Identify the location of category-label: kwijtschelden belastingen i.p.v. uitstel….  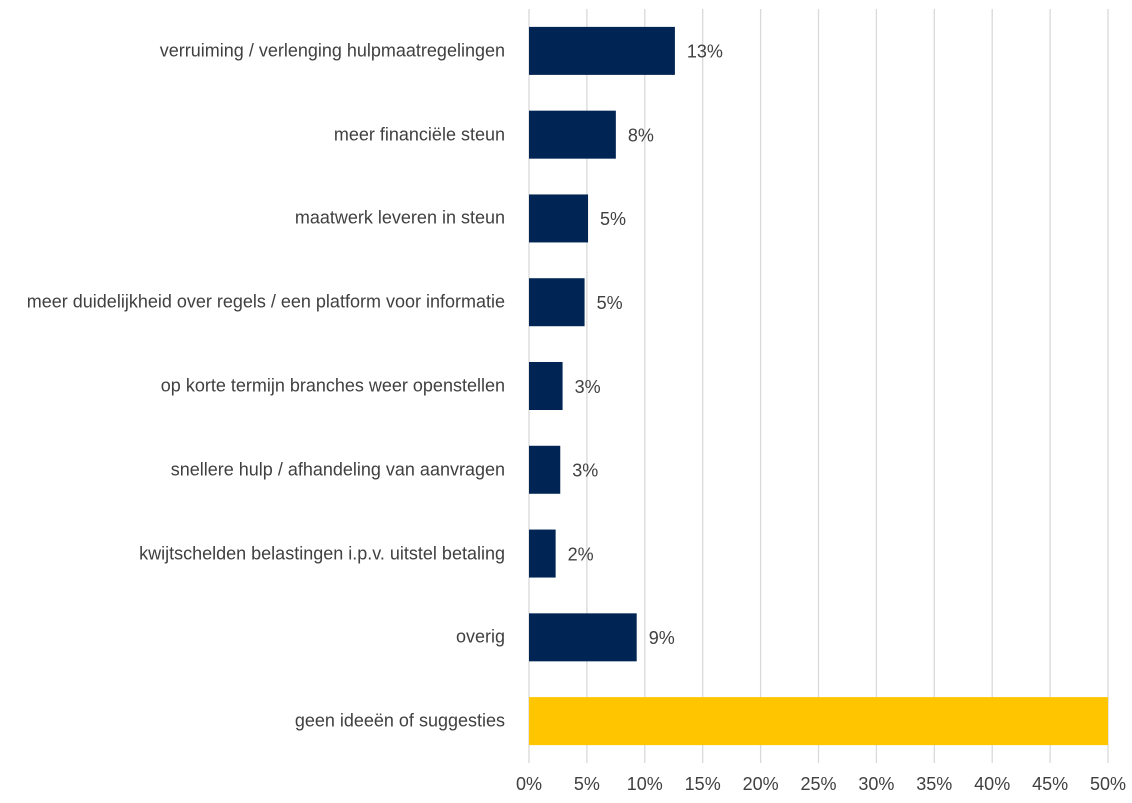
(322, 553).